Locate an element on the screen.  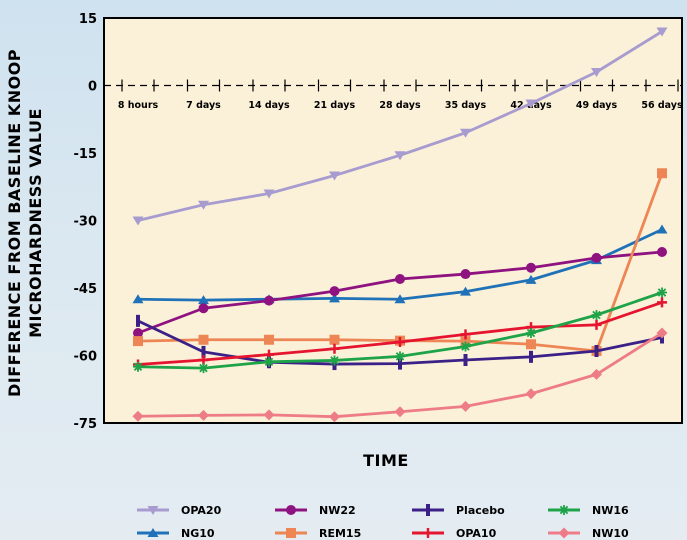
legend-item-rem15: REM15 is located at coordinates (318, 533).